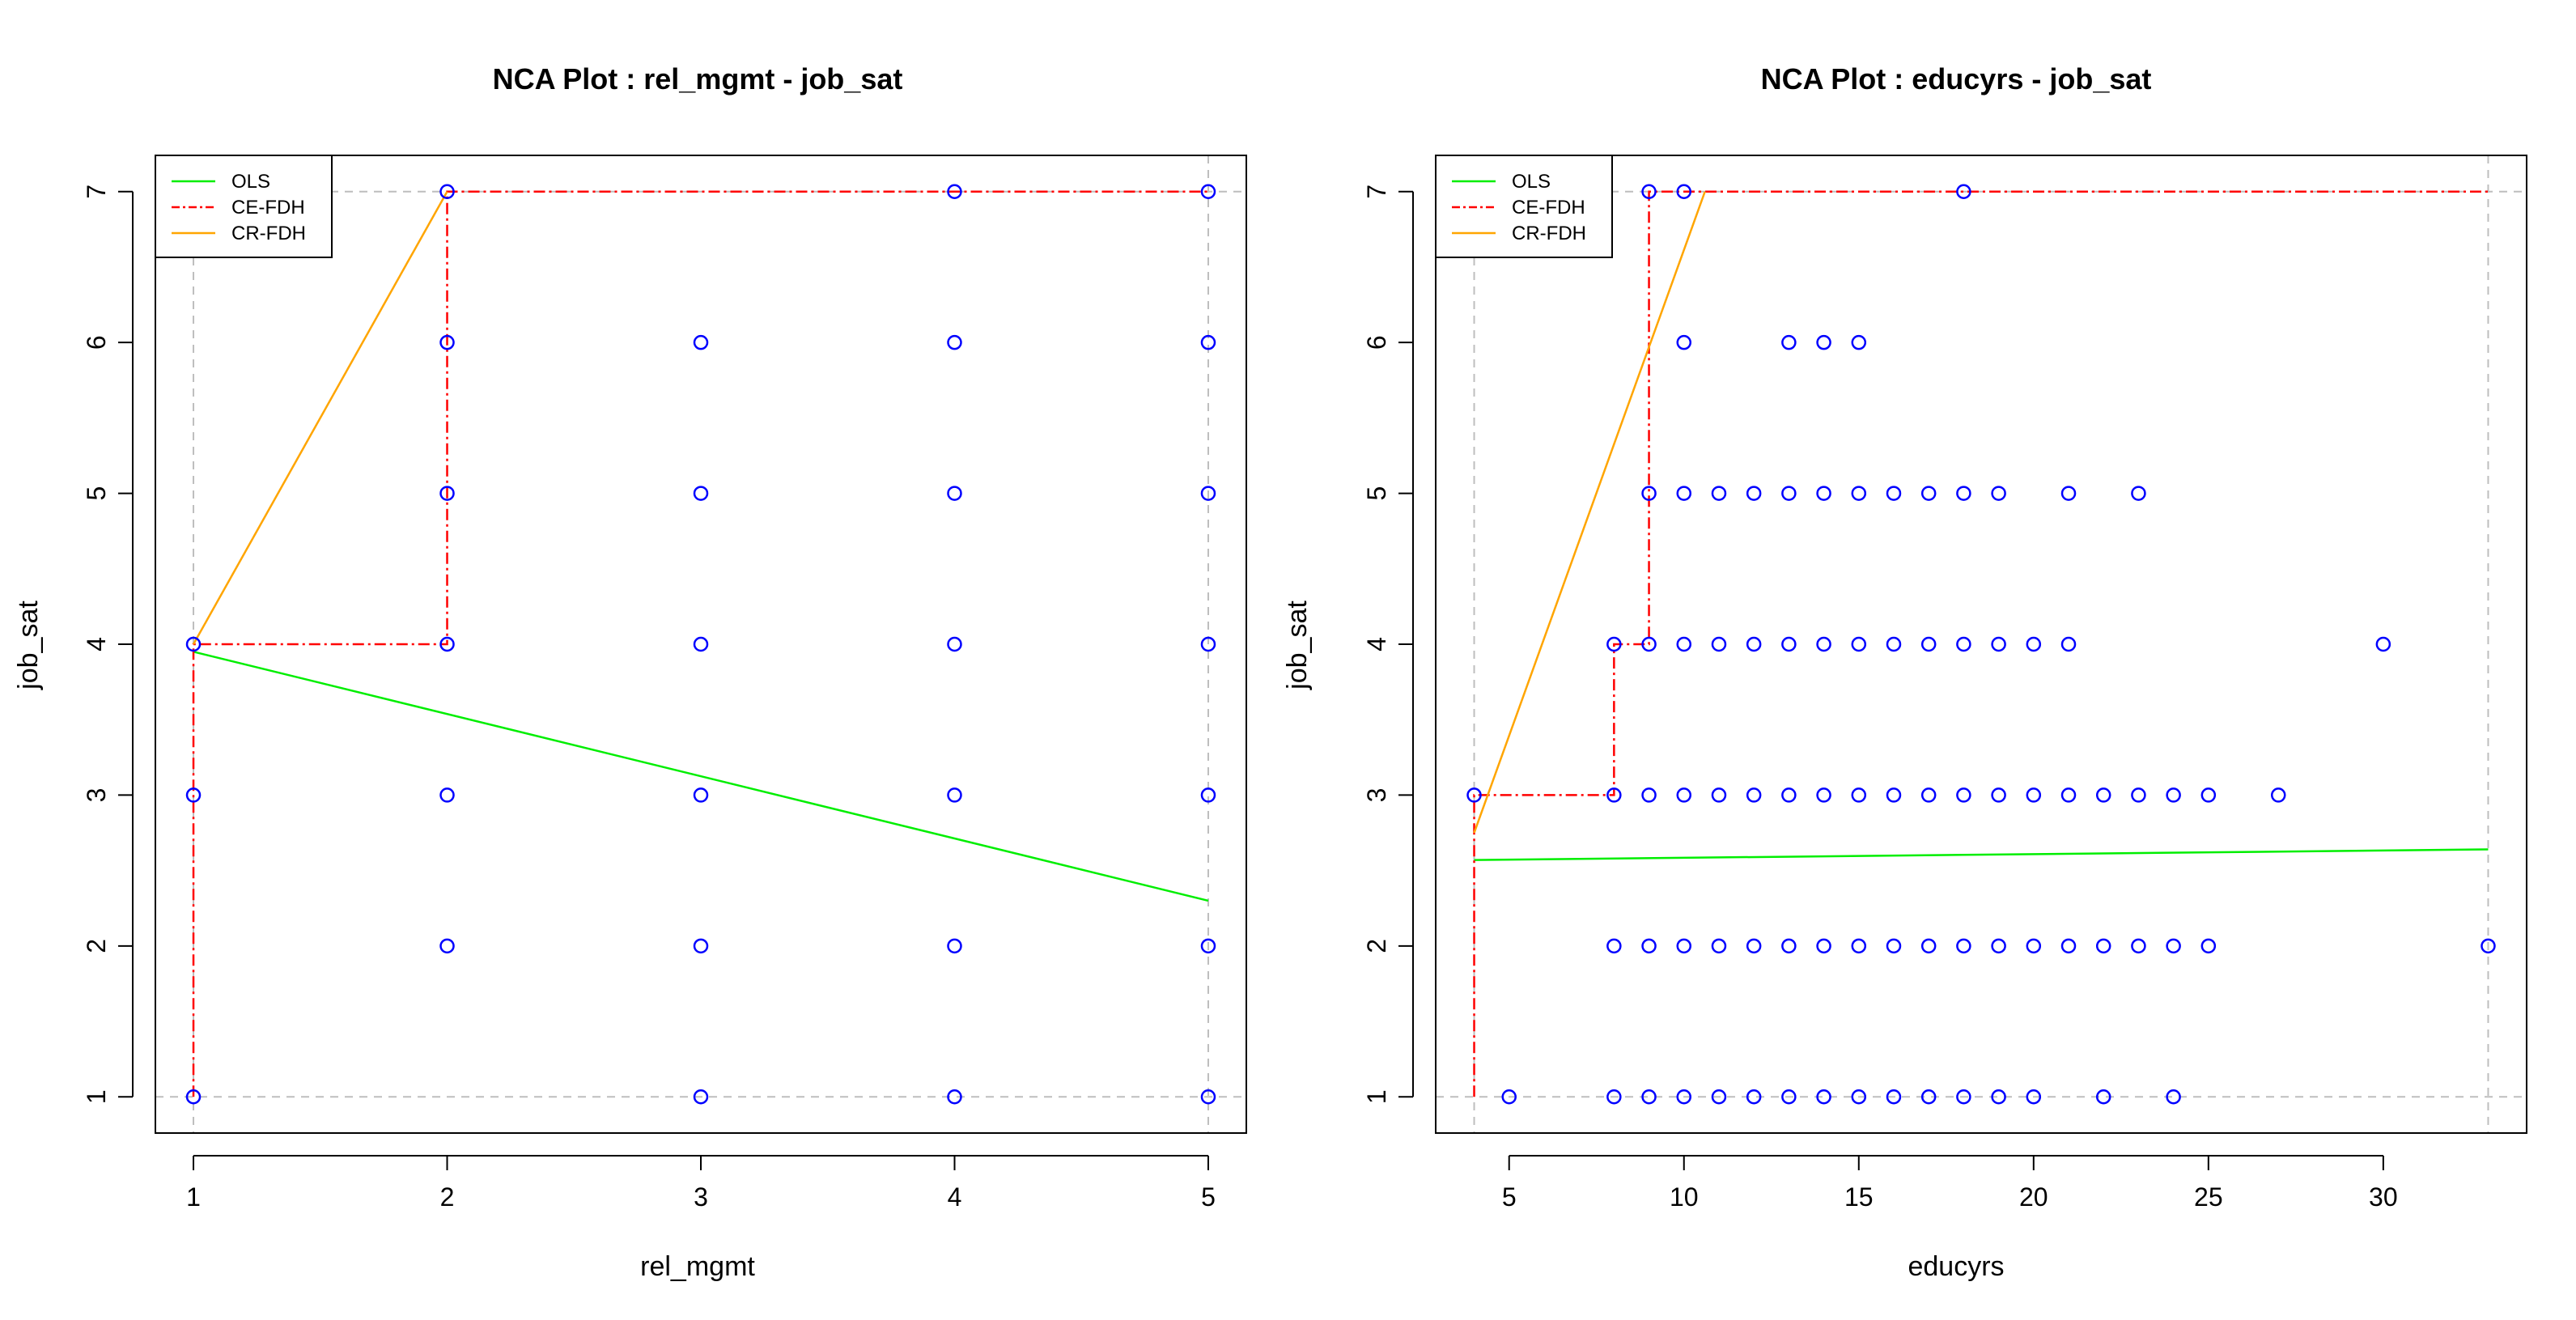  I want to click on x-axis-label: rel_mgmt, so click(697, 1266).